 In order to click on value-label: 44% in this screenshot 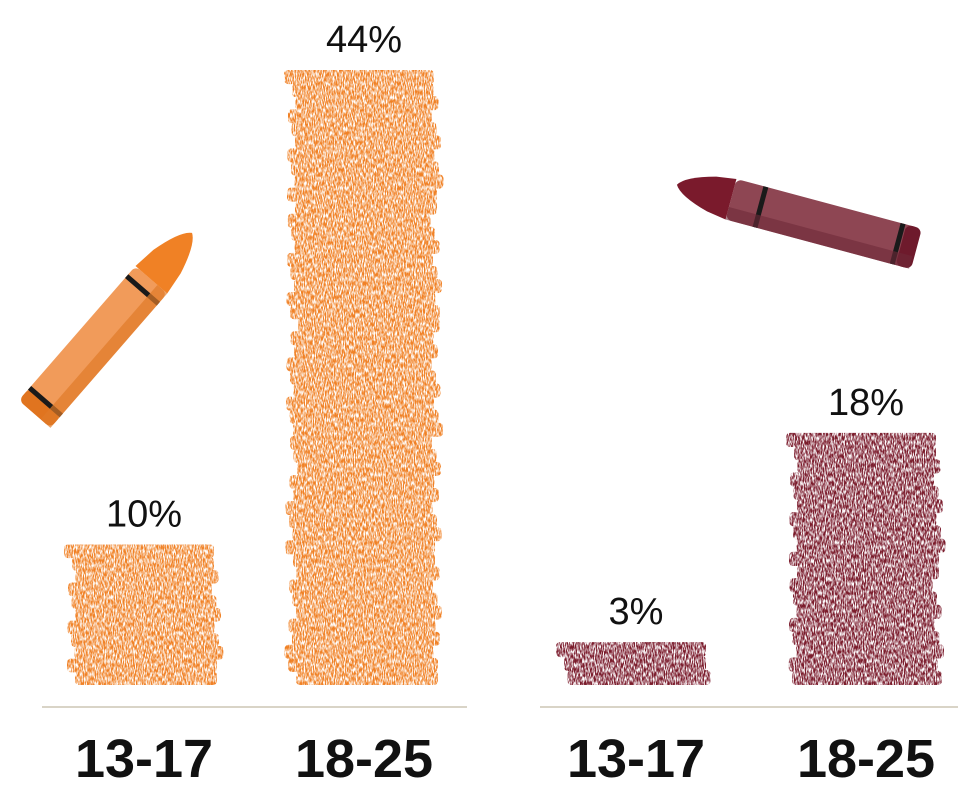, I will do `click(364, 40)`.